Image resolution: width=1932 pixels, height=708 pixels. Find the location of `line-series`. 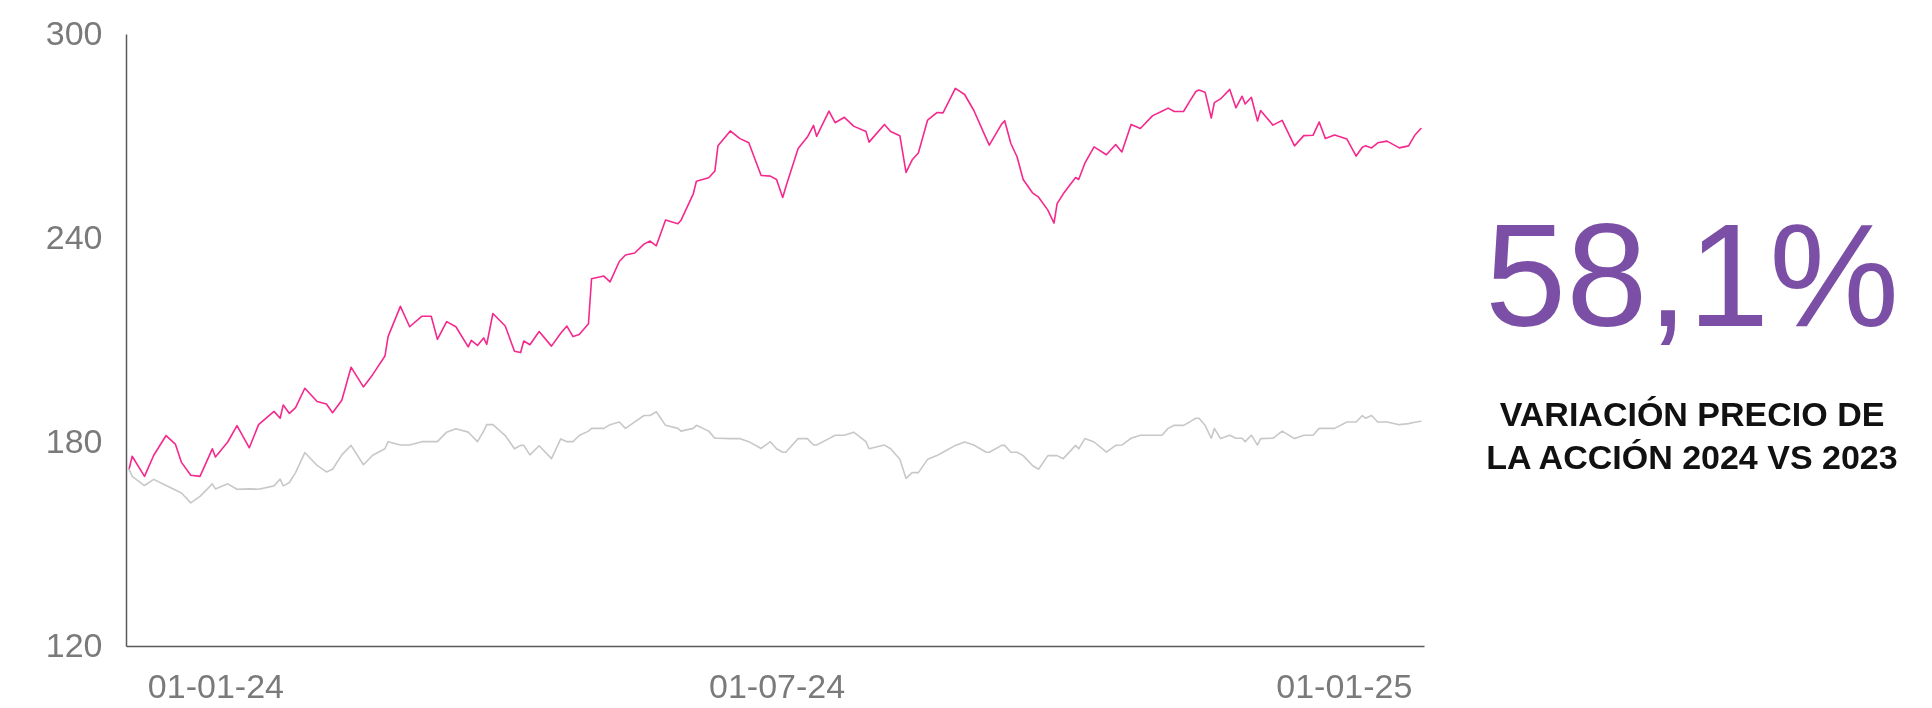

line-series is located at coordinates (775, 457).